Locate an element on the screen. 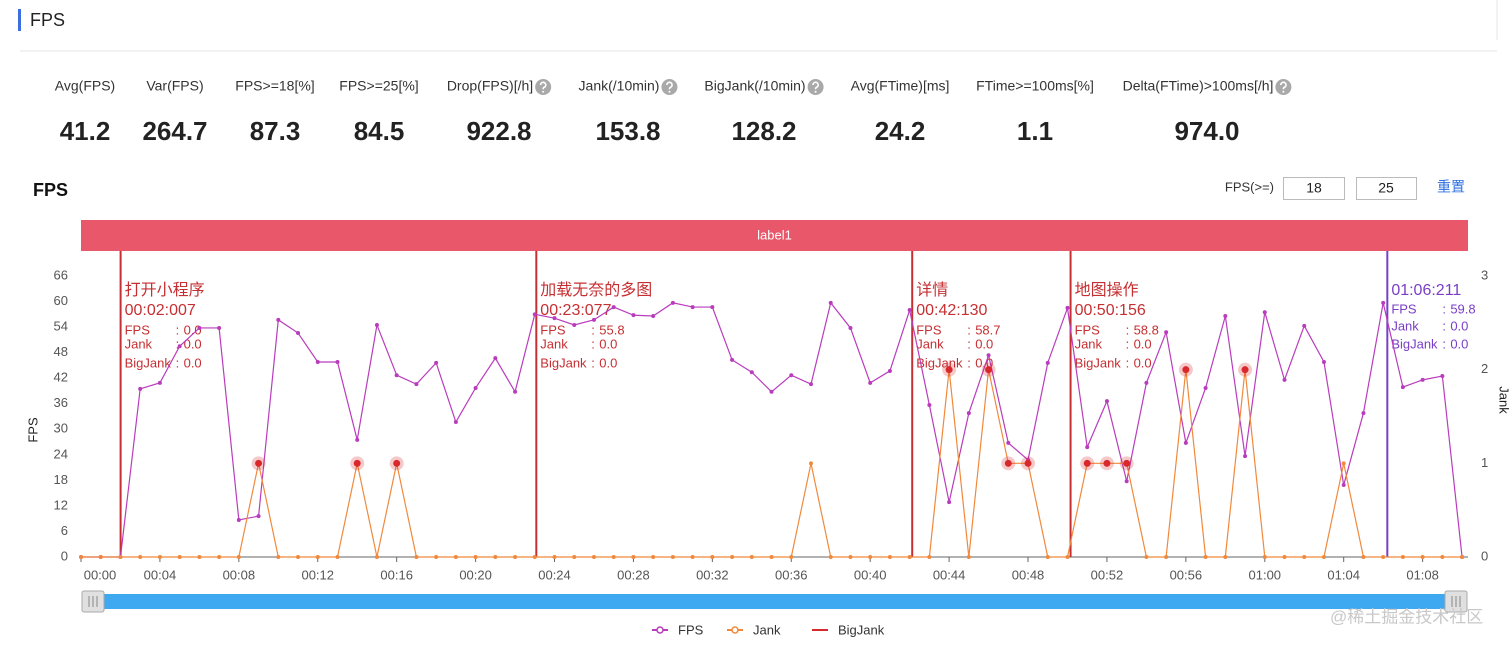 This screenshot has width=1512, height=647. marker-value: 59.8 is located at coordinates (1462, 308).